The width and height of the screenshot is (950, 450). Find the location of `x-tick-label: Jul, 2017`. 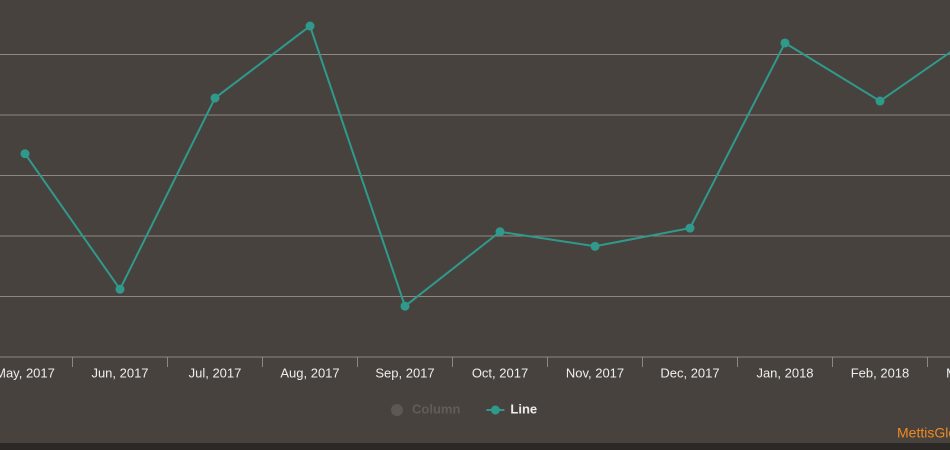

x-tick-label: Jul, 2017 is located at coordinates (215, 372).